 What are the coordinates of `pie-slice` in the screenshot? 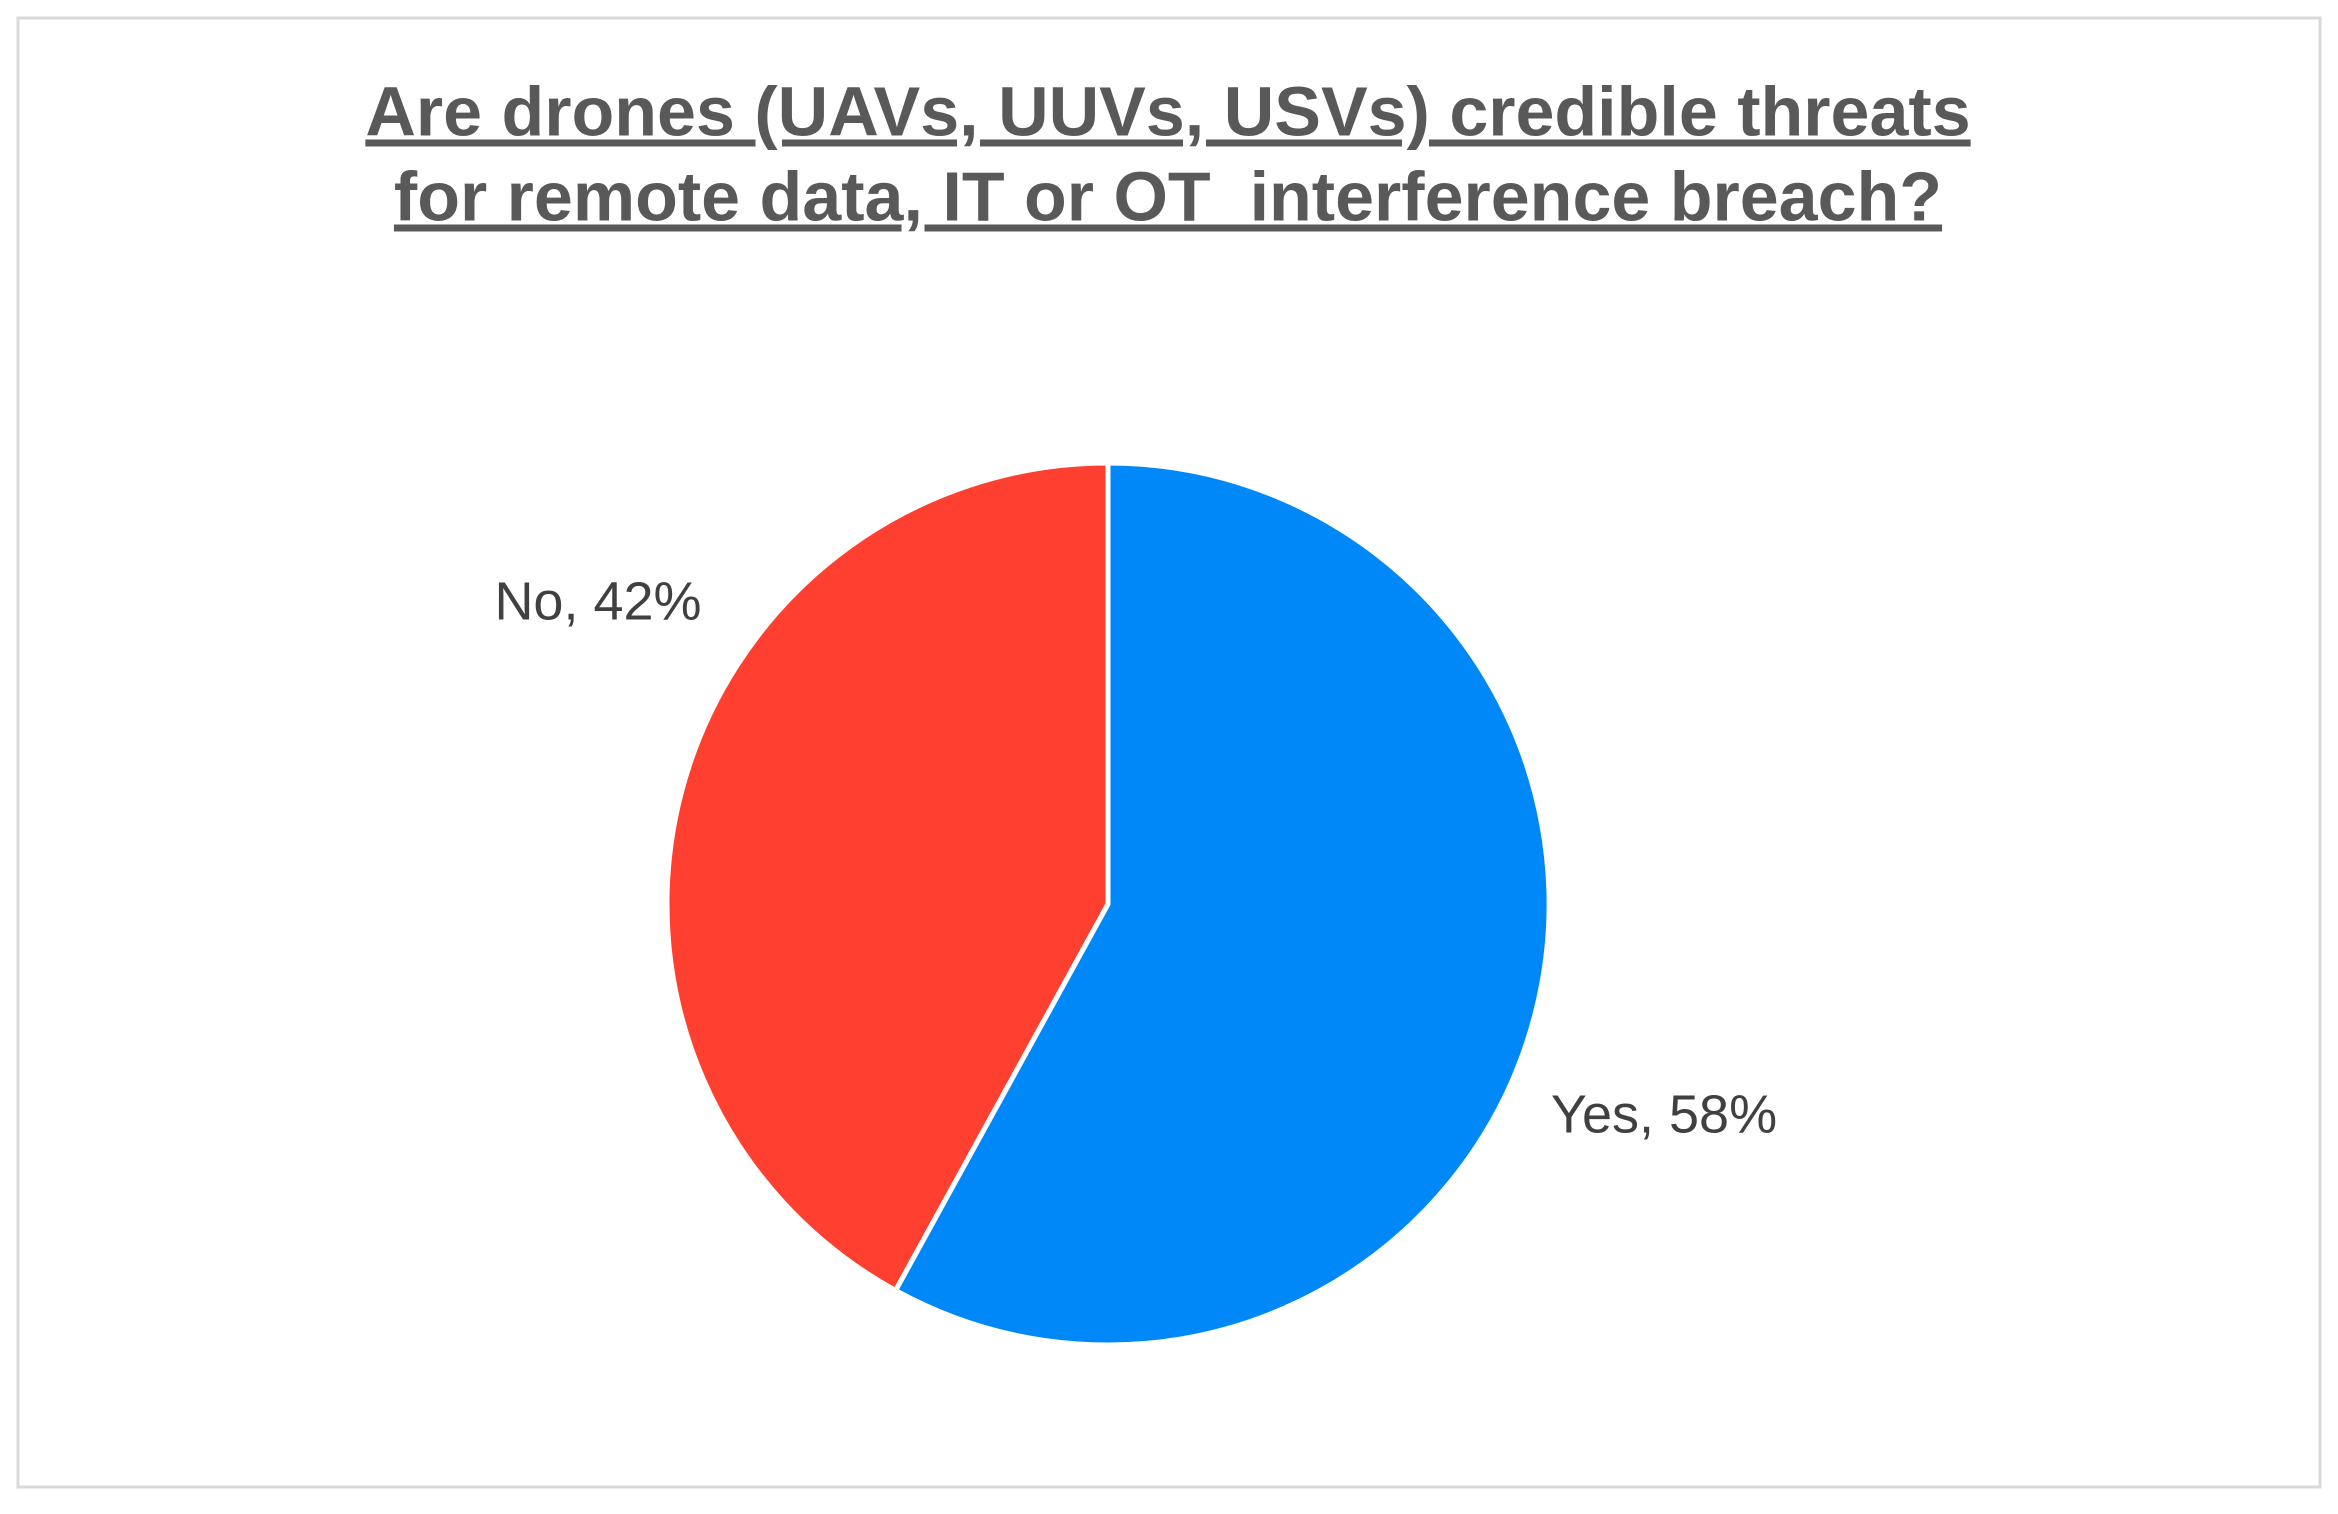 It's located at (887, 877).